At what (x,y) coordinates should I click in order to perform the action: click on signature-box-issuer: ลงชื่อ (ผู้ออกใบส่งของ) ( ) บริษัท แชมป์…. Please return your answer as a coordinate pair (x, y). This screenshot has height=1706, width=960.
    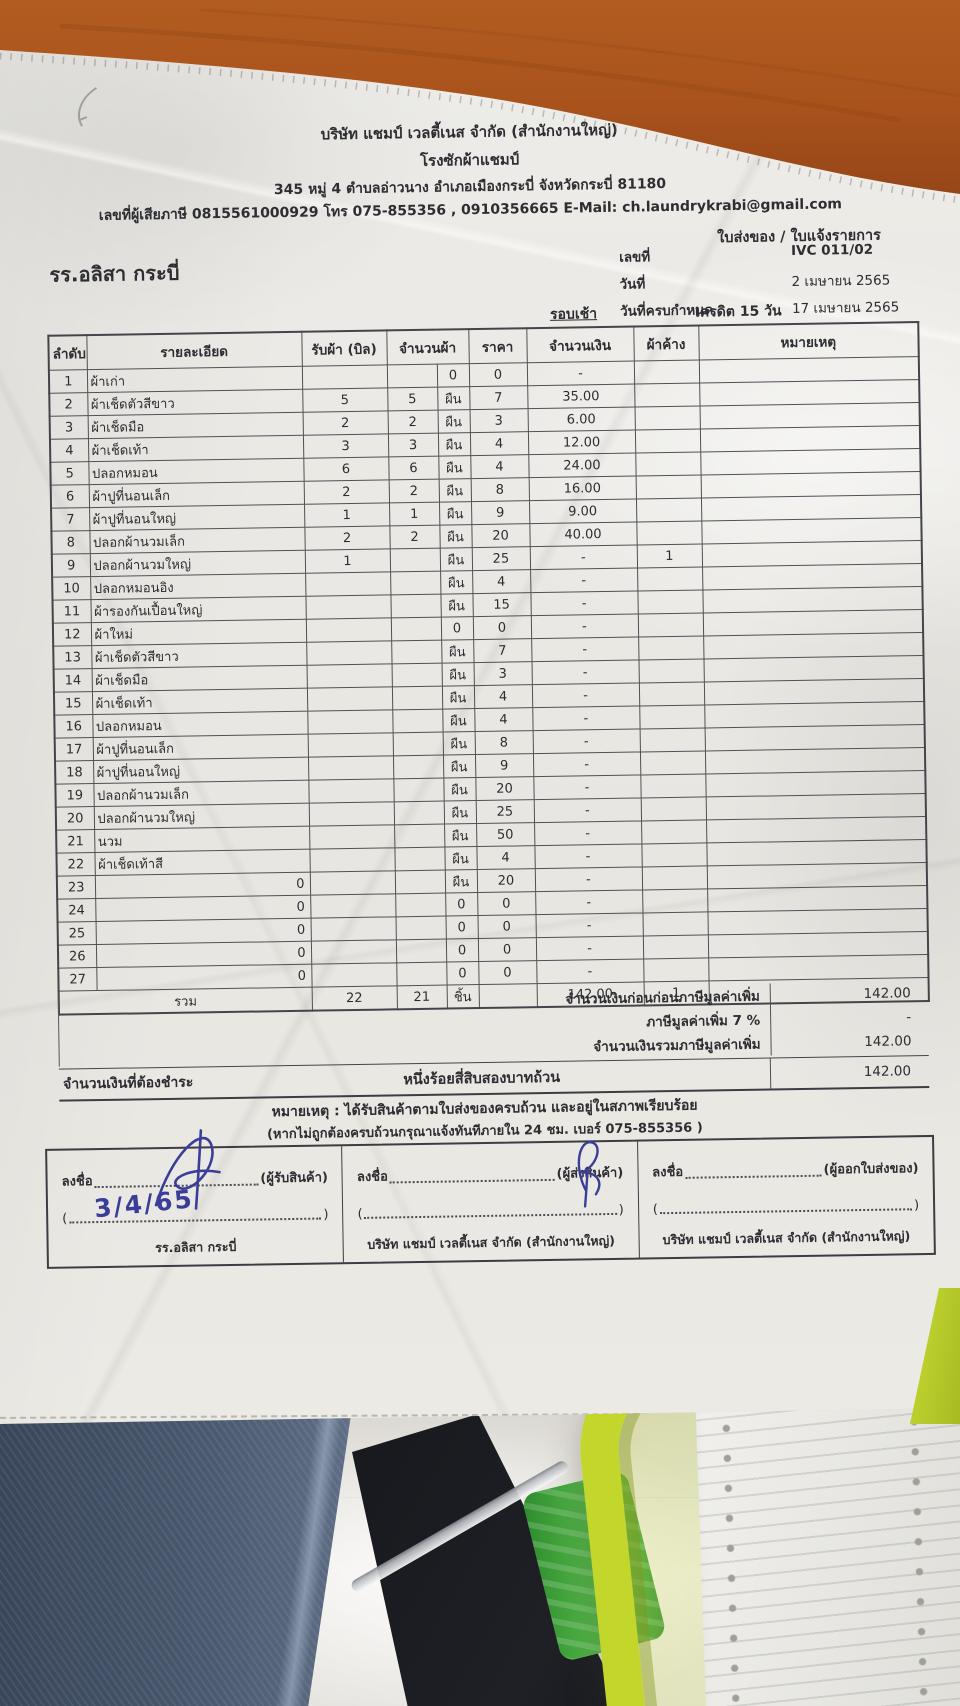
    Looking at the image, I should click on (786, 1197).